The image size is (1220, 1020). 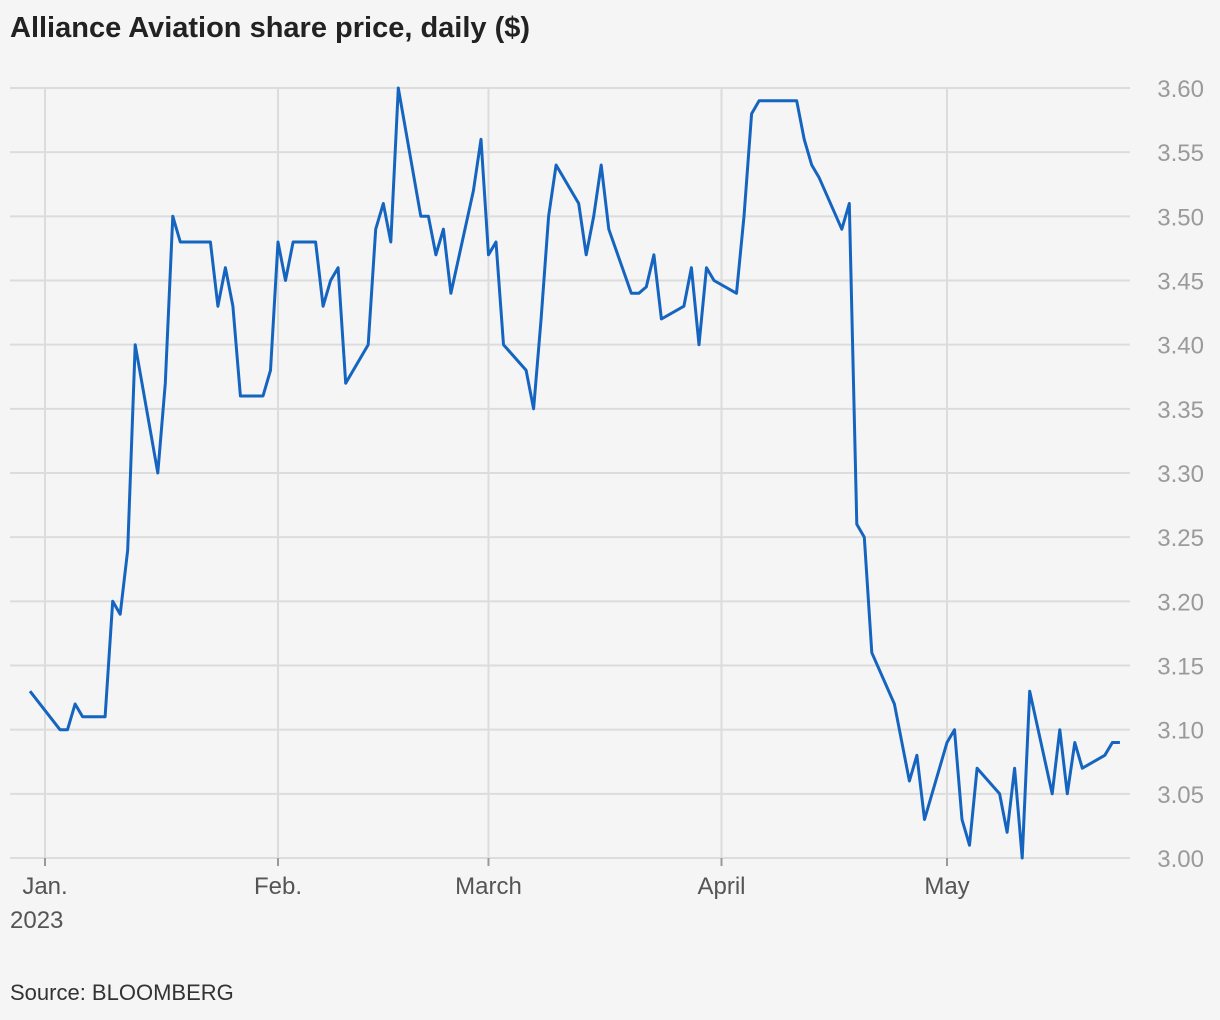 What do you see at coordinates (1180, 859) in the screenshot?
I see `y-tick-label: 3.00` at bounding box center [1180, 859].